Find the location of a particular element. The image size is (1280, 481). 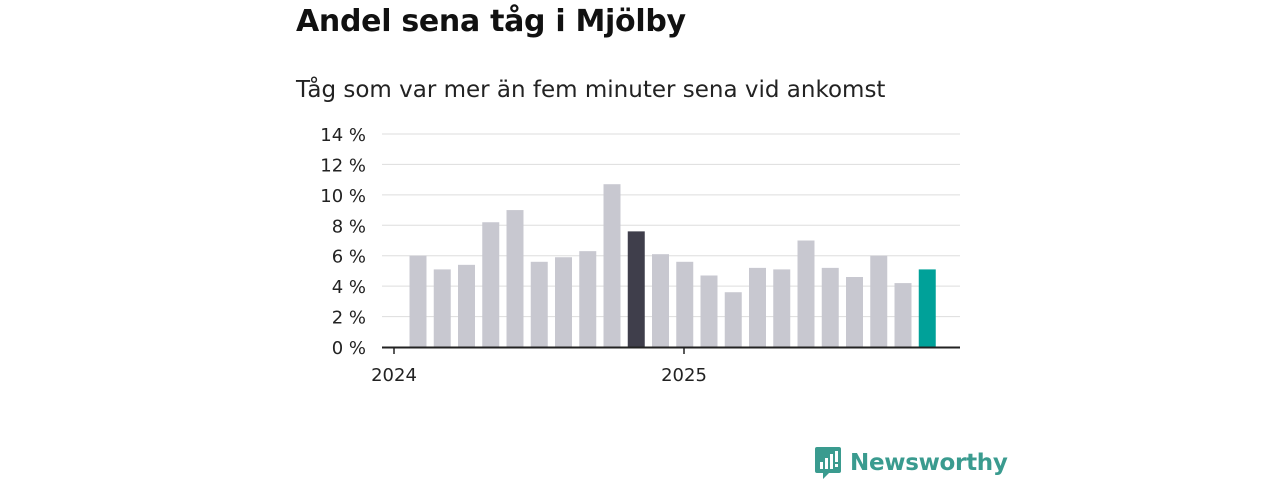

y-tick-label: 8 % is located at coordinates (349, 226).